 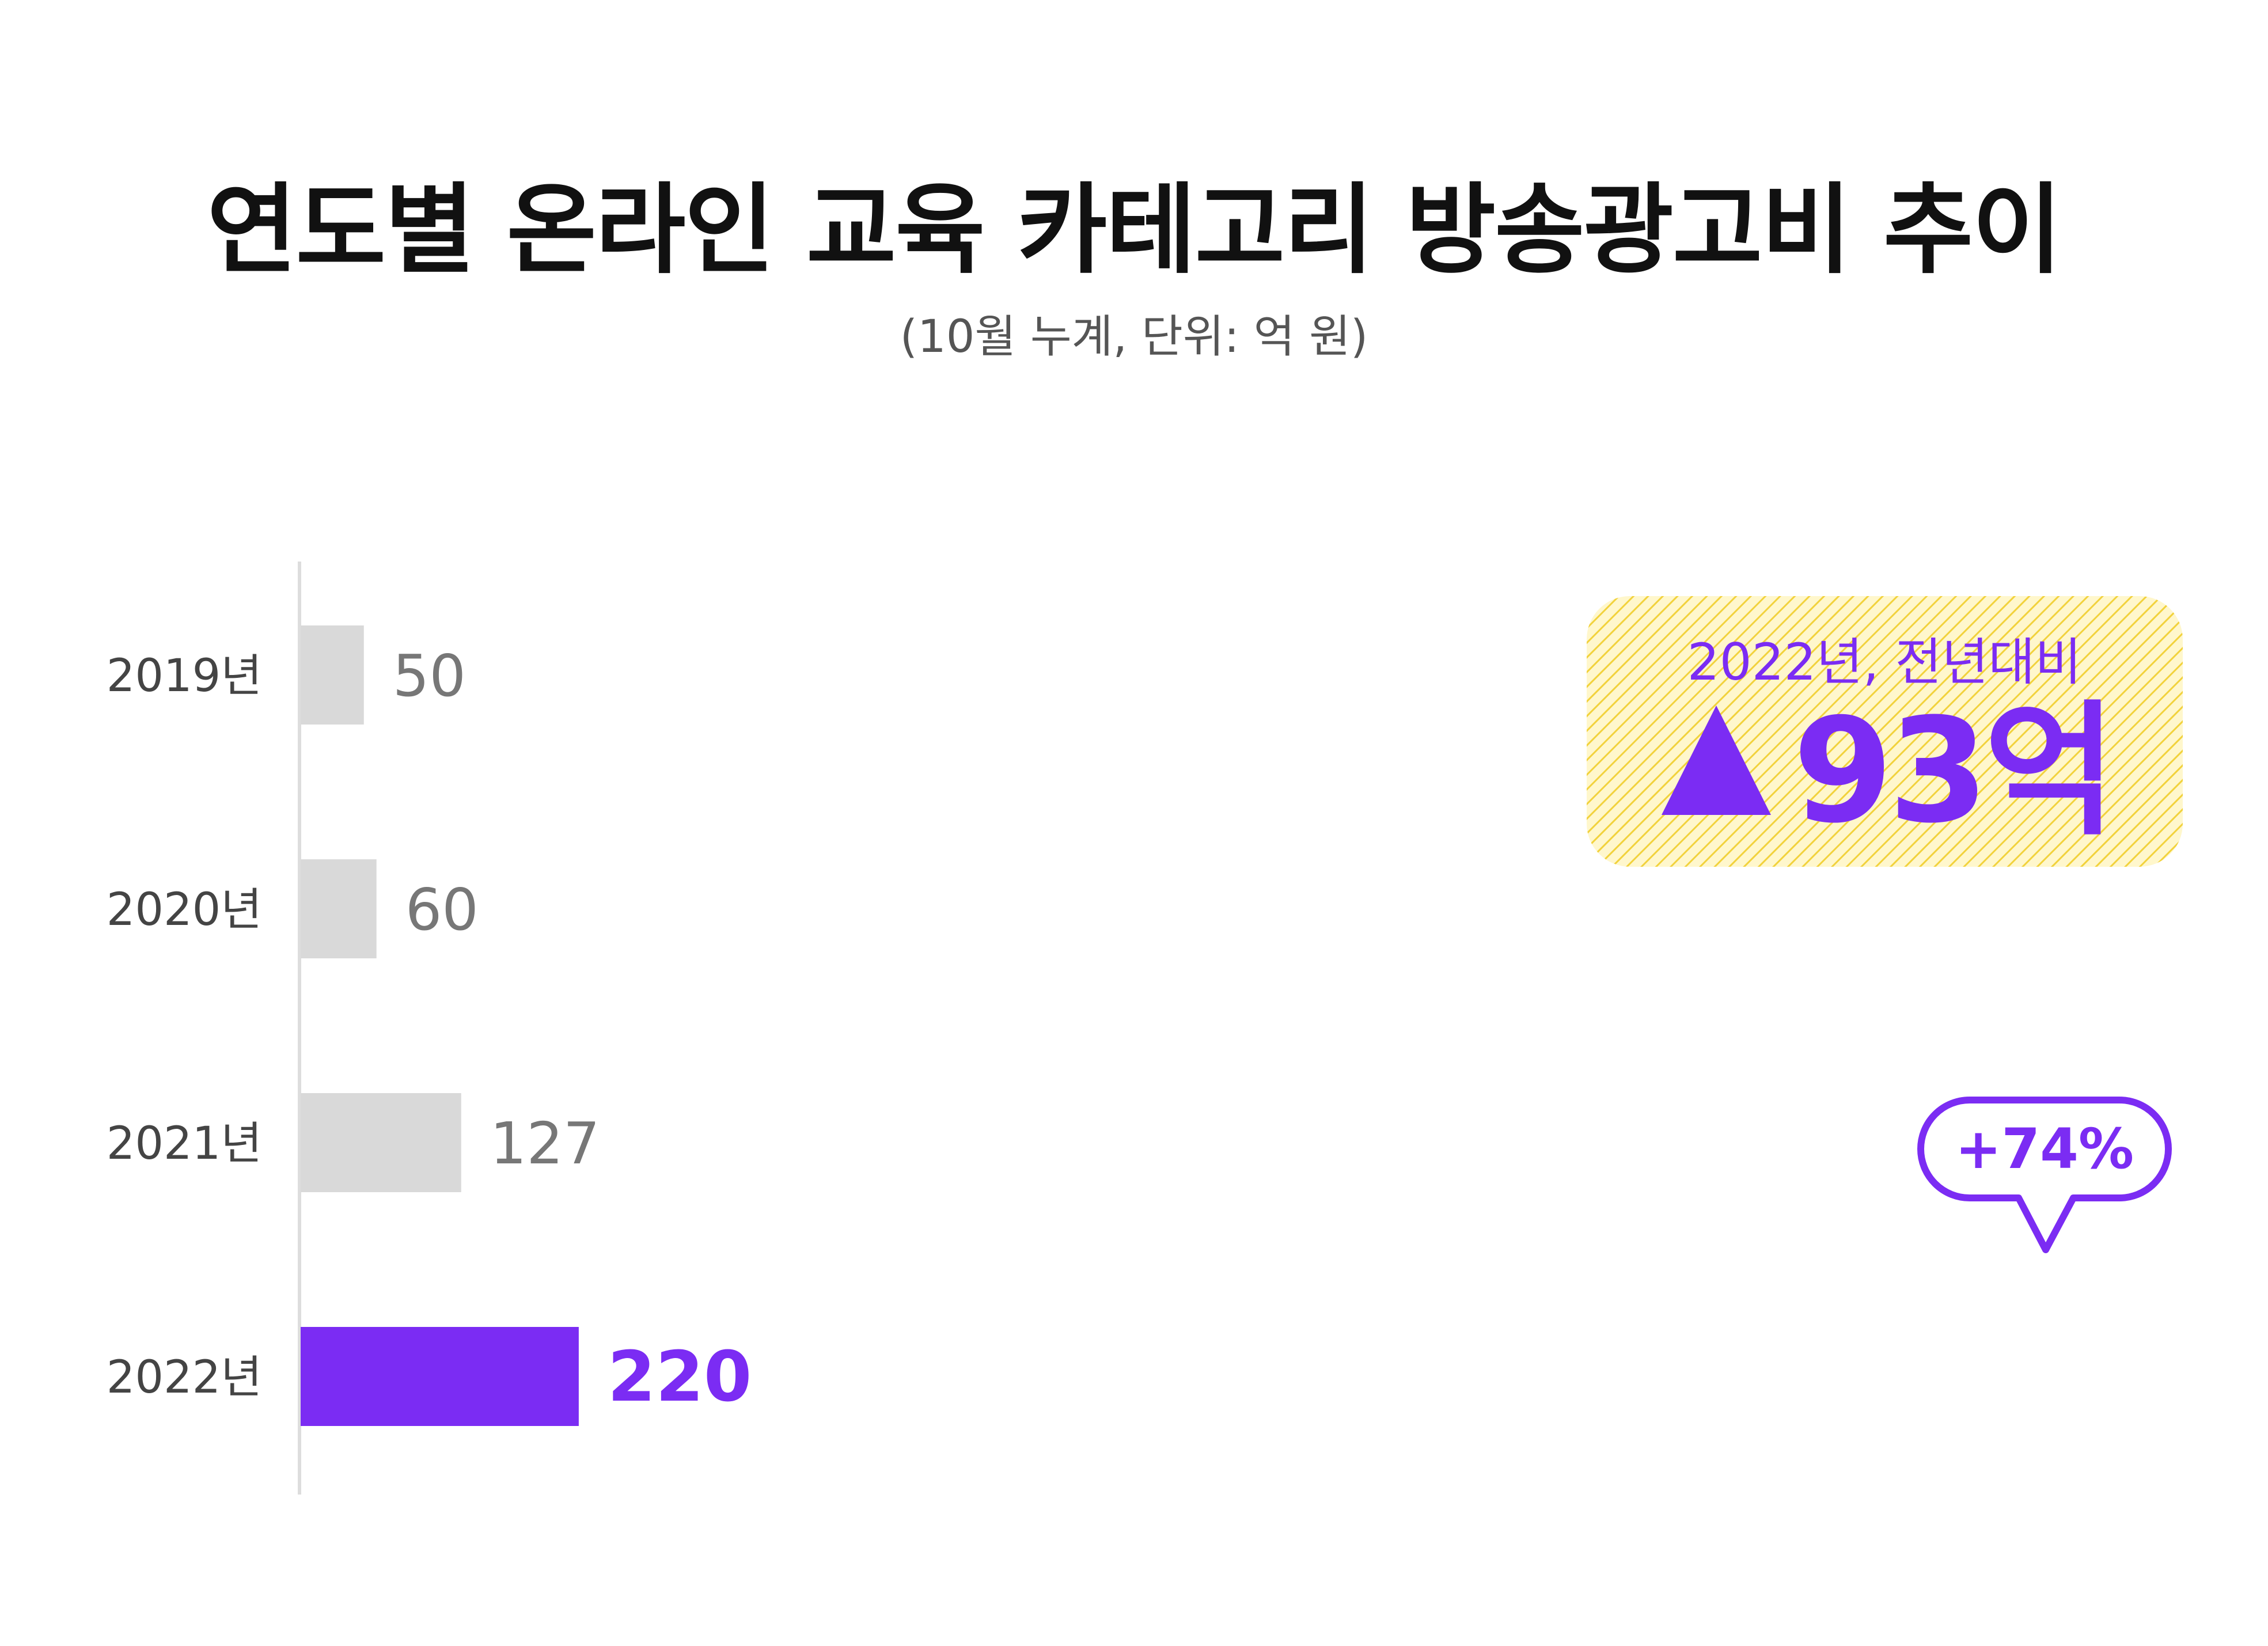 I want to click on chart-subtitle: (10월 누계, 단위: 억 원), so click(x=1134, y=337).